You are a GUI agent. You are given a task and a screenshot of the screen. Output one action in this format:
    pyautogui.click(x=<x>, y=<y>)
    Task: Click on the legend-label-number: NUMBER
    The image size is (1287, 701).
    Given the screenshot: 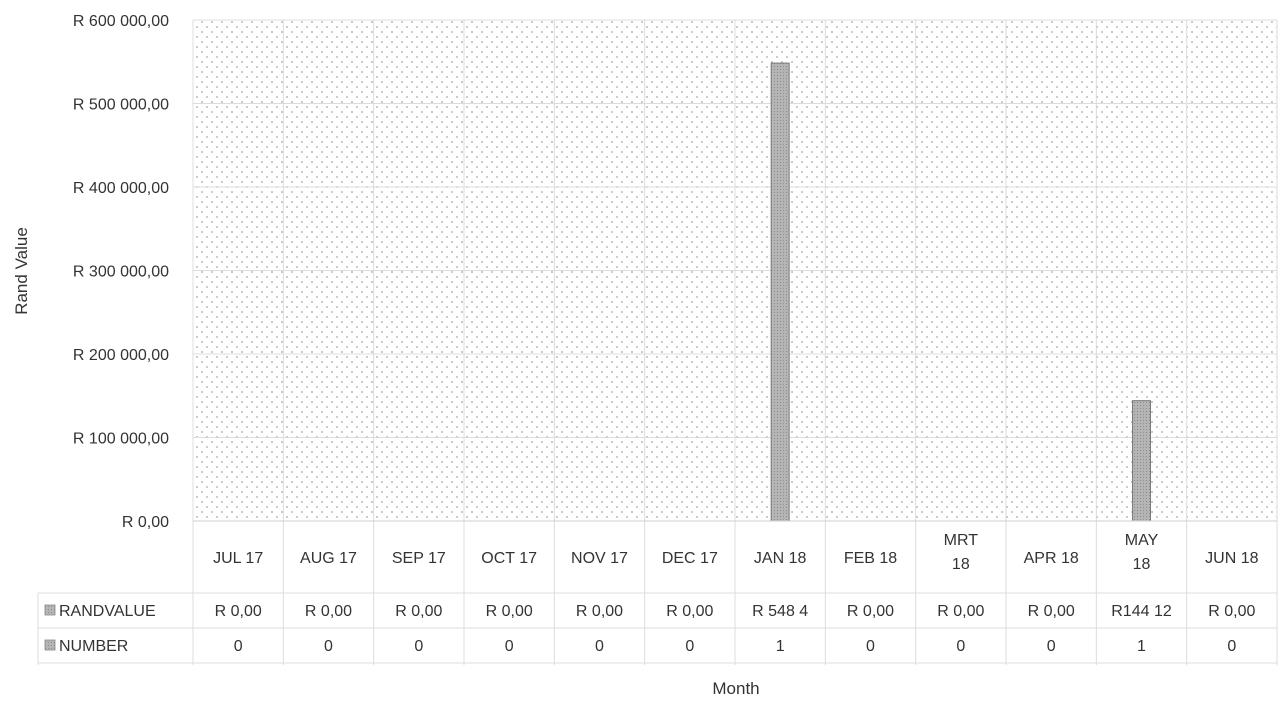 What is the action you would take?
    pyautogui.click(x=93, y=646)
    